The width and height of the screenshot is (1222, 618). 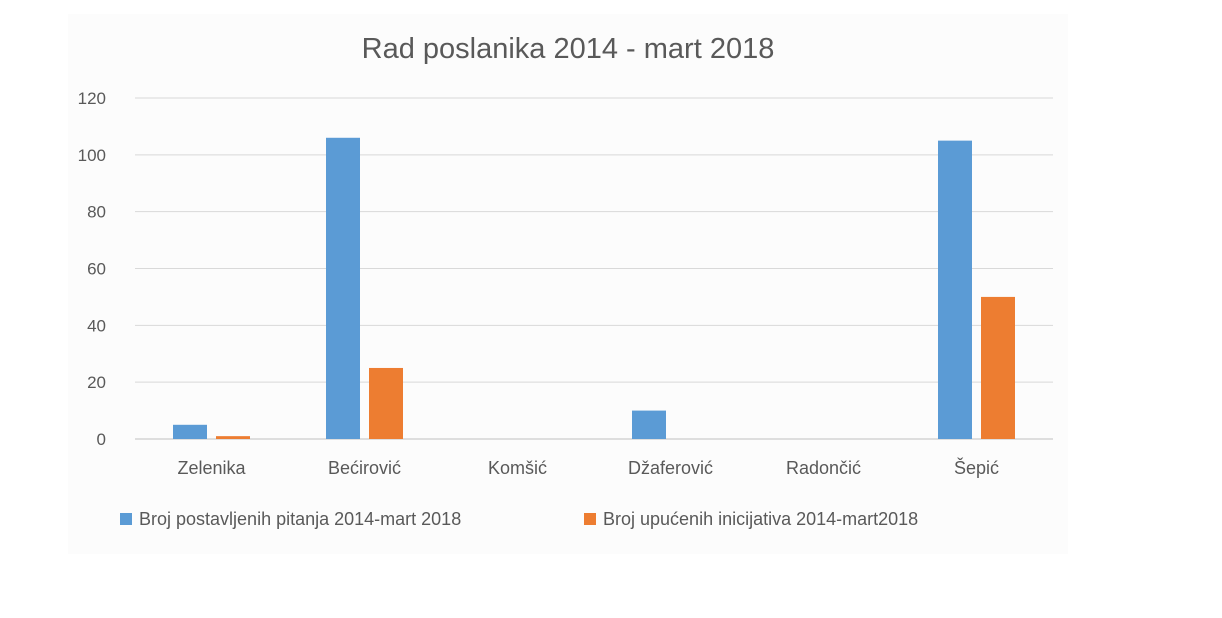 I want to click on y-tick-label: 100, so click(x=92, y=155).